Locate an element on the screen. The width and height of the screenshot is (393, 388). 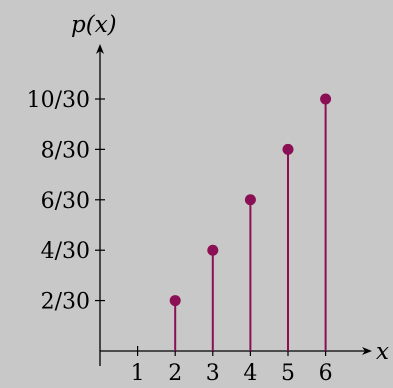
x-tick-label: 1 is located at coordinates (138, 372).